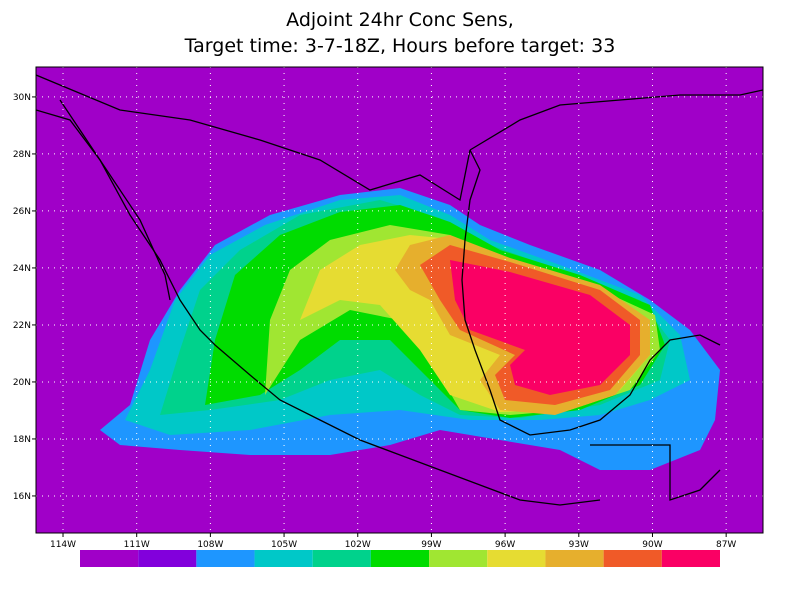 This screenshot has height=604, width=800. What do you see at coordinates (22, 269) in the screenshot?
I see `y-tick-label: 24N` at bounding box center [22, 269].